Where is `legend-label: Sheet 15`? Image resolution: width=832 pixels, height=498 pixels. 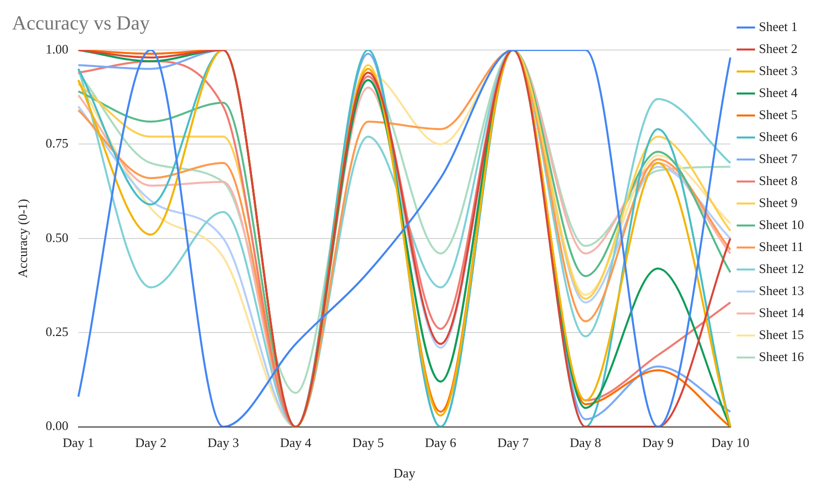 legend-label: Sheet 15 is located at coordinates (781, 334).